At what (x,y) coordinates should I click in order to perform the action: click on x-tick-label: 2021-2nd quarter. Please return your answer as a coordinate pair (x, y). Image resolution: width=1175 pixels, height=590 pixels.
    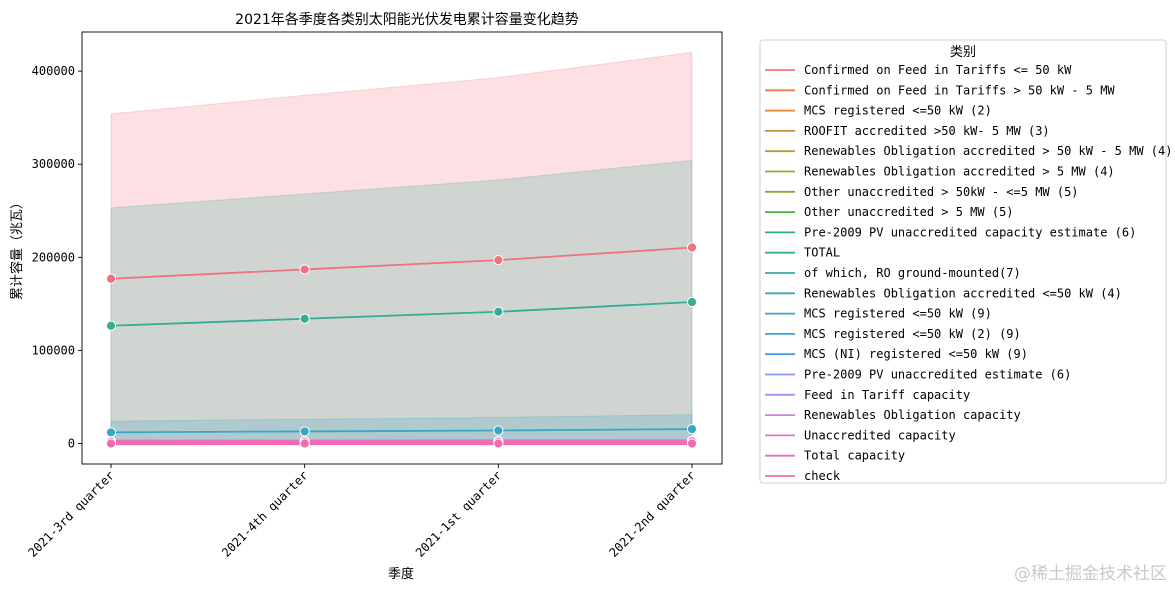
    Looking at the image, I should click on (652, 514).